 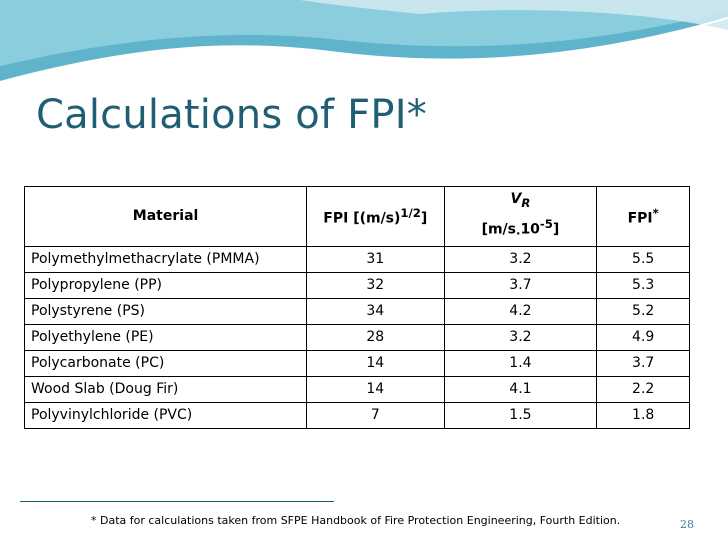 I want to click on header-material: Material, so click(x=165, y=216).